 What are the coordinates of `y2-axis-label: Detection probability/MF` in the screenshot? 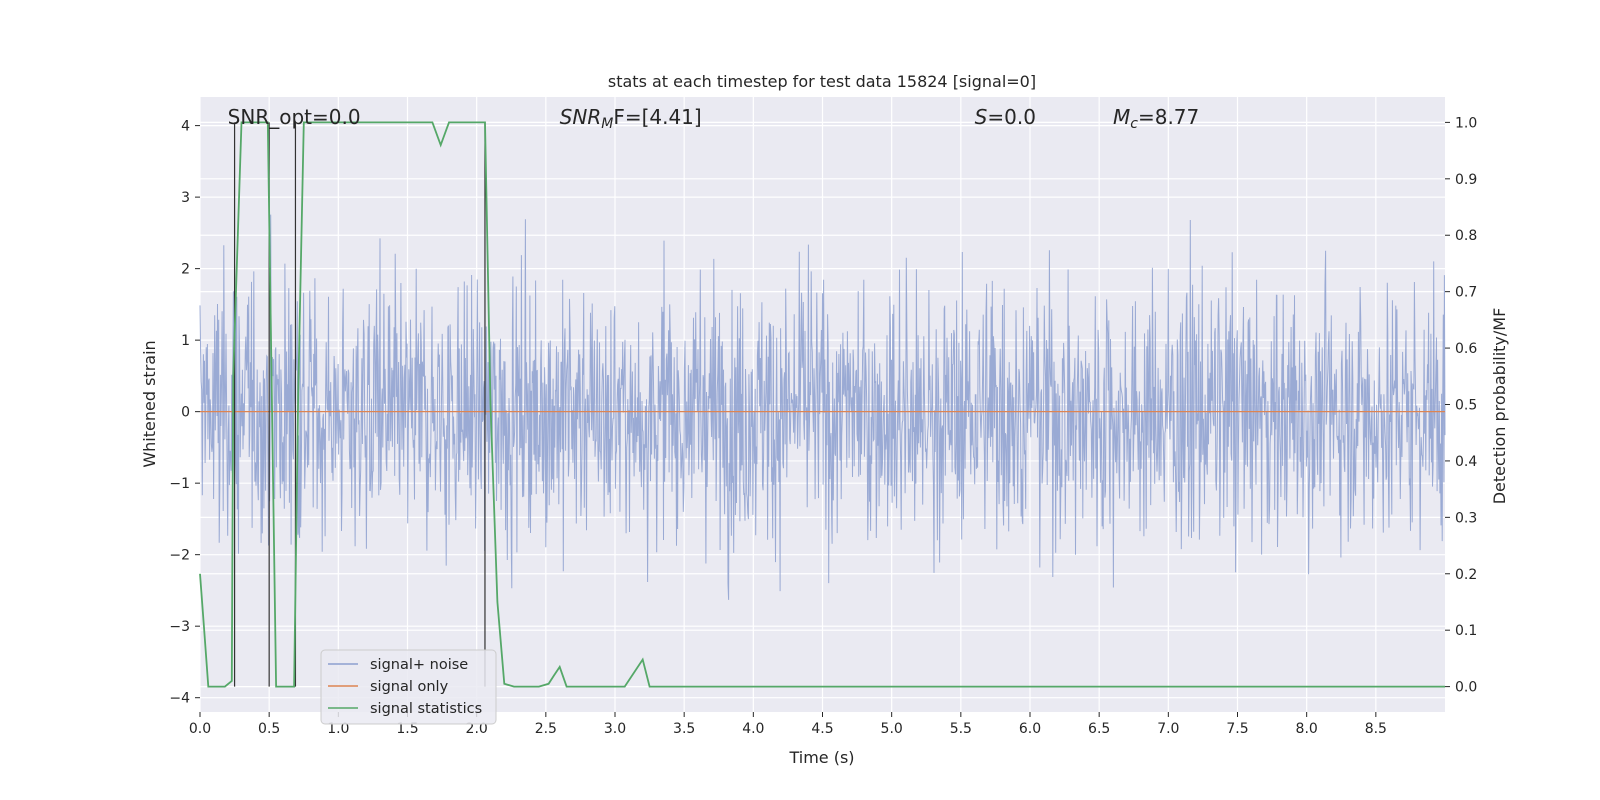 It's located at (1499, 406).